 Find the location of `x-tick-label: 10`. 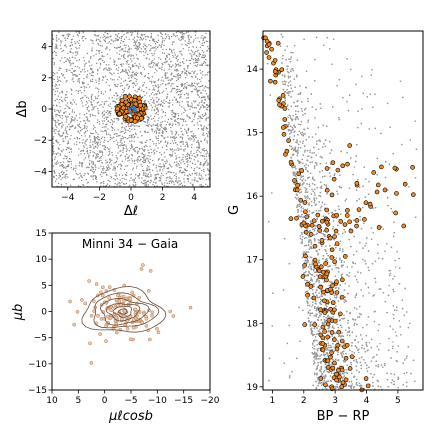

x-tick-label: 10 is located at coordinates (52, 401).